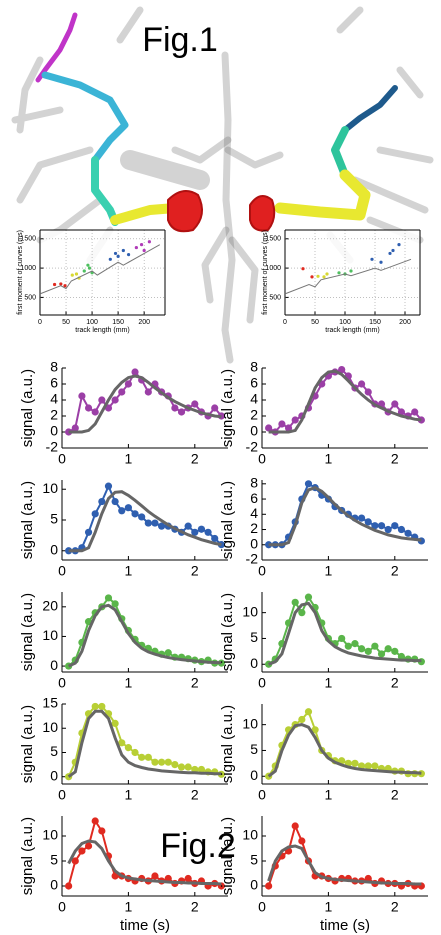  What do you see at coordinates (254, 399) in the screenshot?
I see `y-tick-label: 4` at bounding box center [254, 399].